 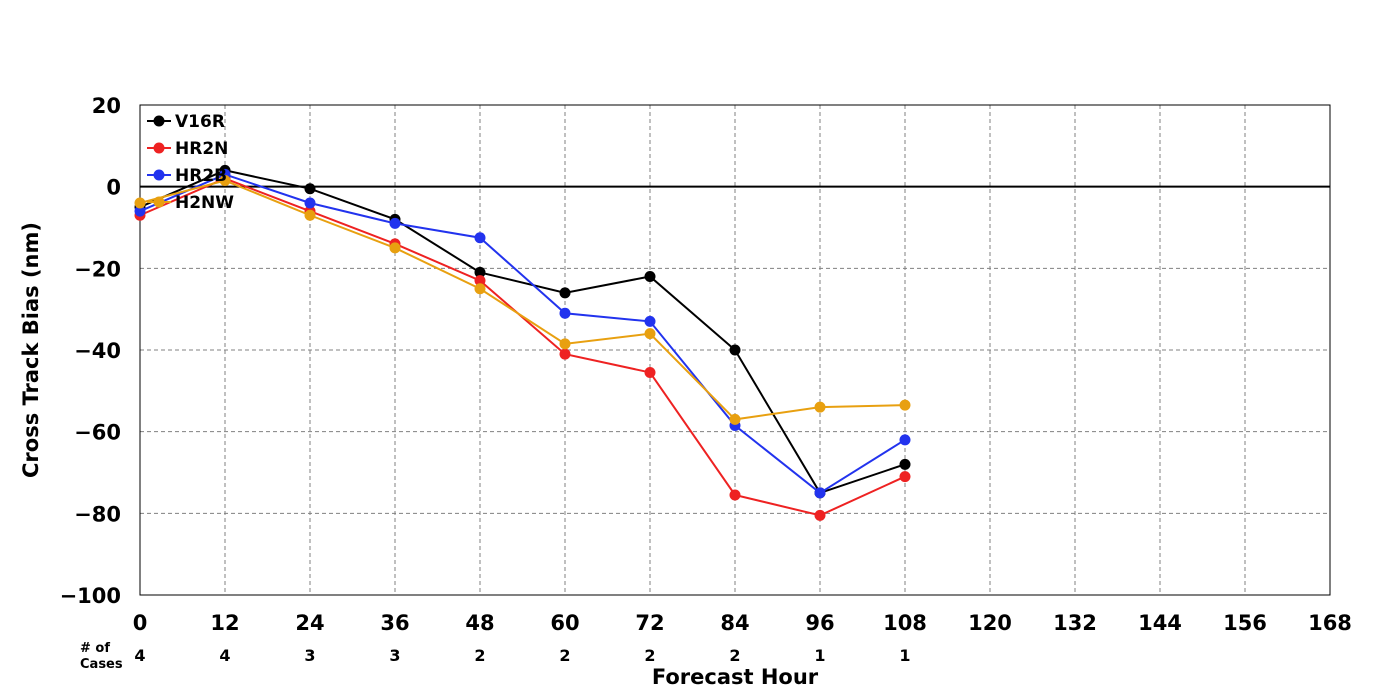 What do you see at coordinates (90, 596) in the screenshot?
I see `y-tick-label: −100` at bounding box center [90, 596].